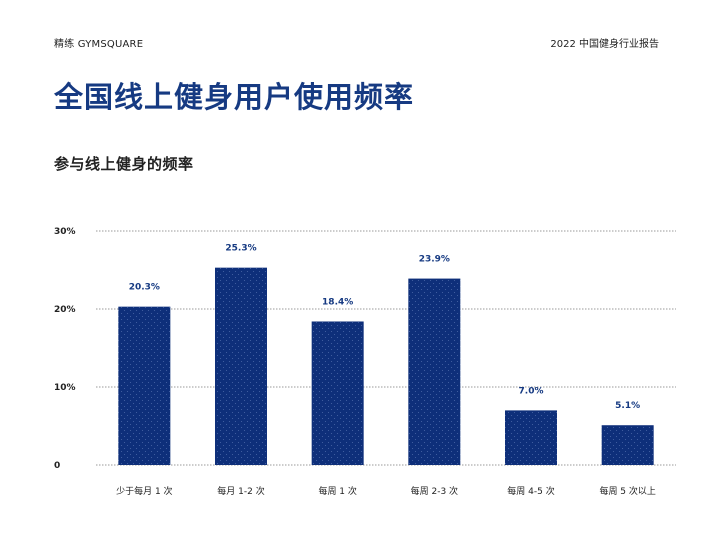  What do you see at coordinates (240, 491) in the screenshot?
I see `x-category-label: 每月 1-2 次` at bounding box center [240, 491].